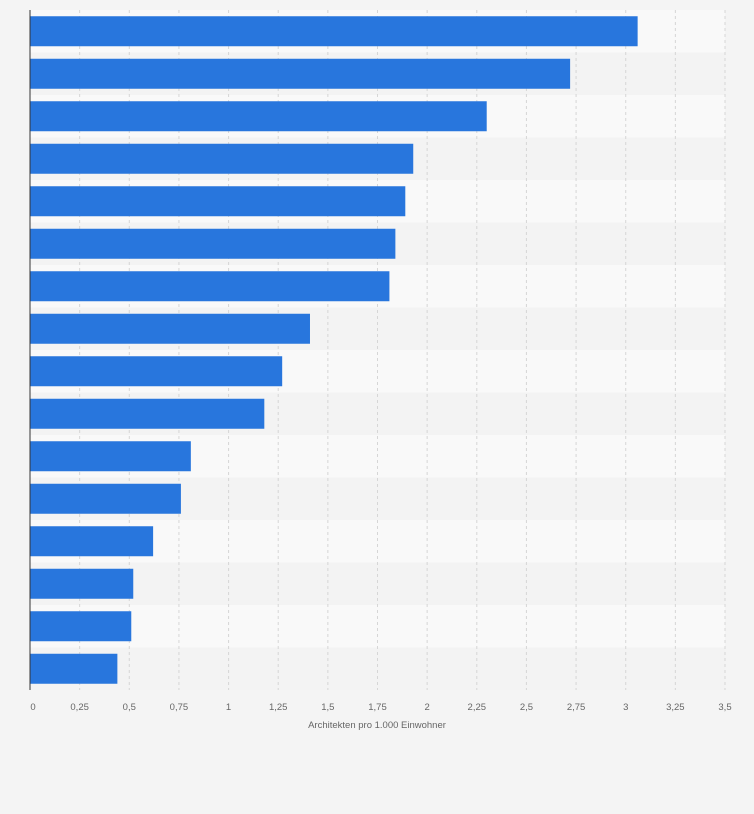  What do you see at coordinates (576, 707) in the screenshot?
I see `x-tick-label: 2,75` at bounding box center [576, 707].